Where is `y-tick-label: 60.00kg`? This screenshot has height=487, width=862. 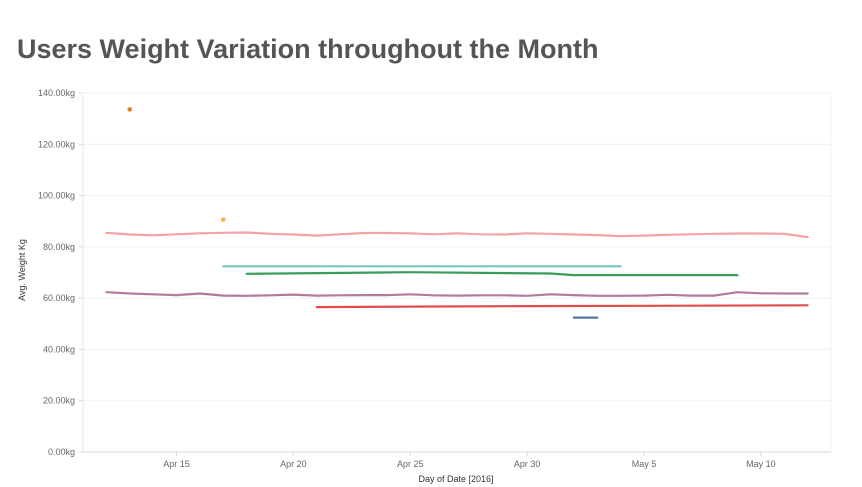 y-tick-label: 60.00kg is located at coordinates (59, 298).